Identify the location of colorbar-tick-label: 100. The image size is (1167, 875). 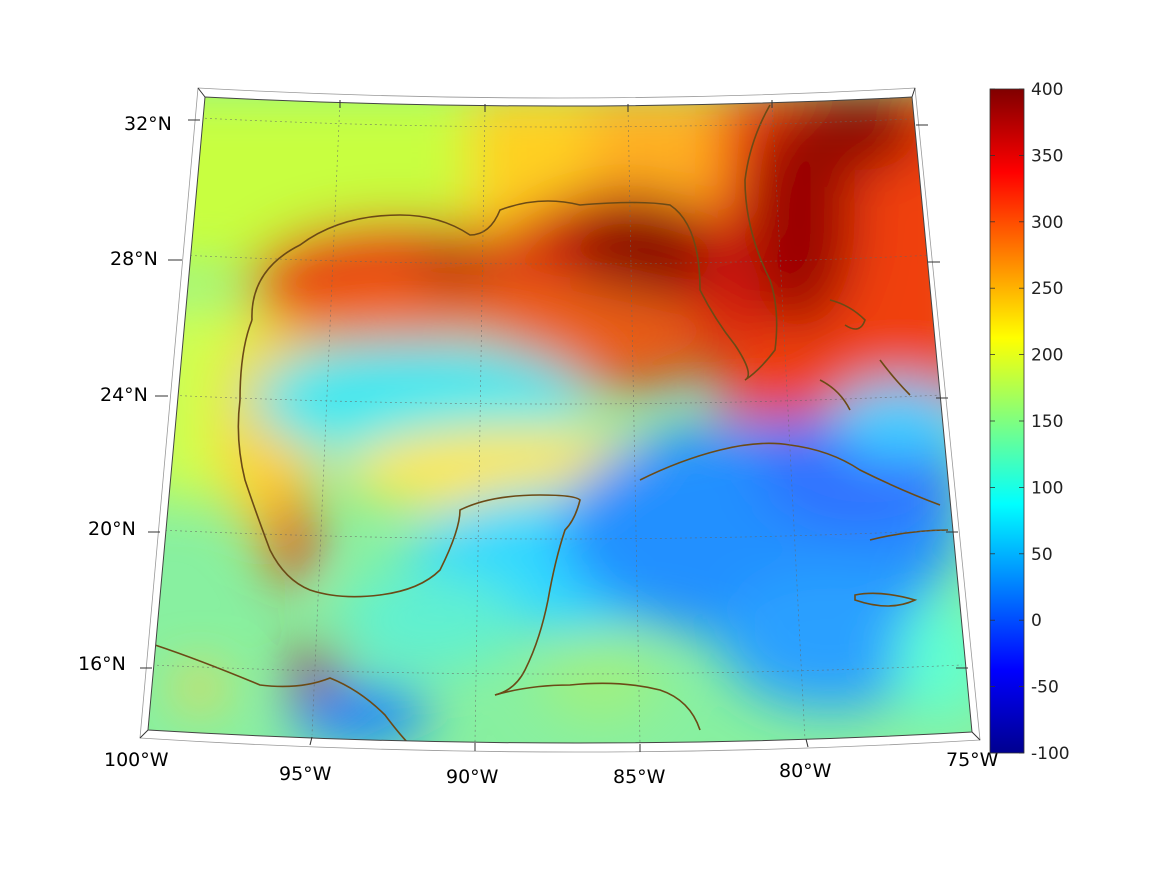
(1047, 488).